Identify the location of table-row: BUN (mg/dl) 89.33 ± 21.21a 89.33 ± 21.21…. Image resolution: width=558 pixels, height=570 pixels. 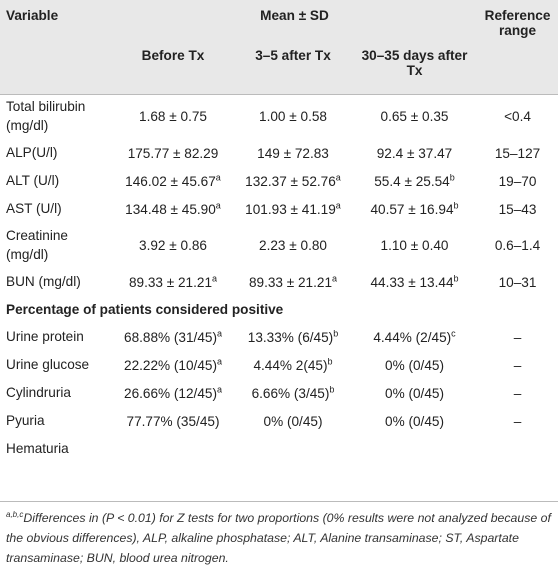
(279, 282).